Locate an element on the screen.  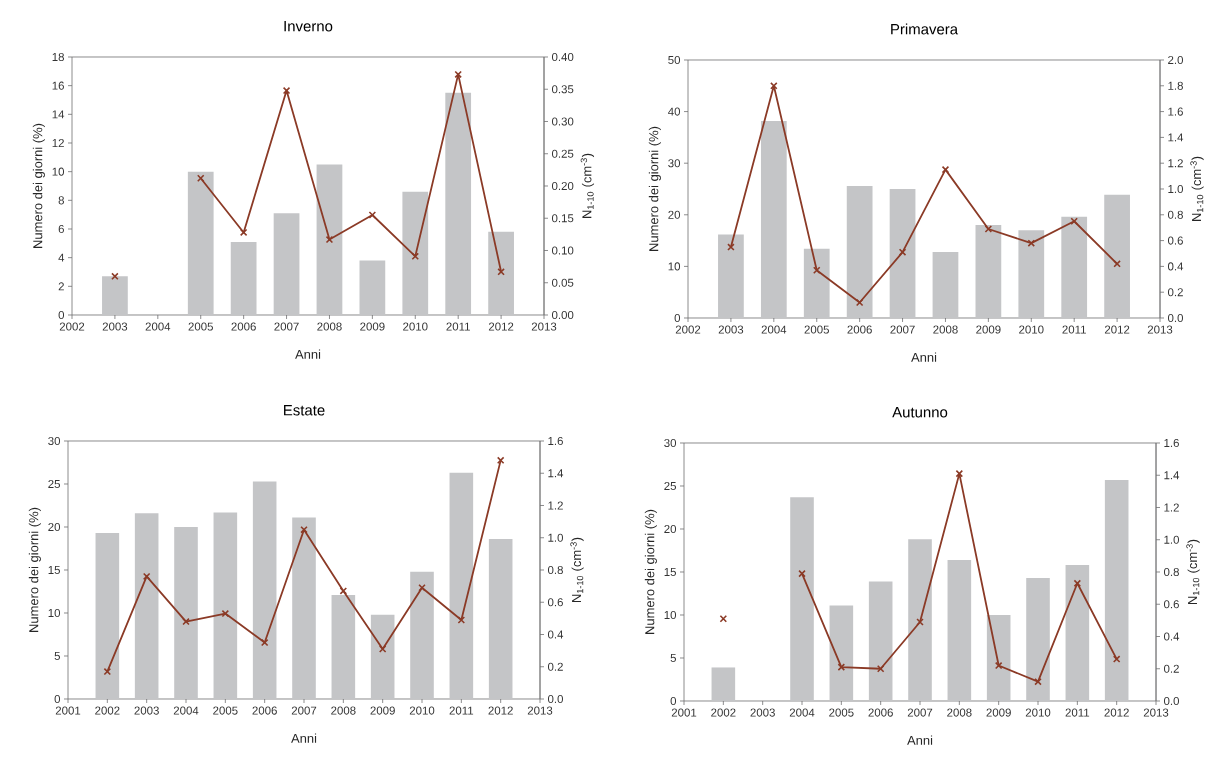
y-tick-label: 5 is located at coordinates (57, 656).